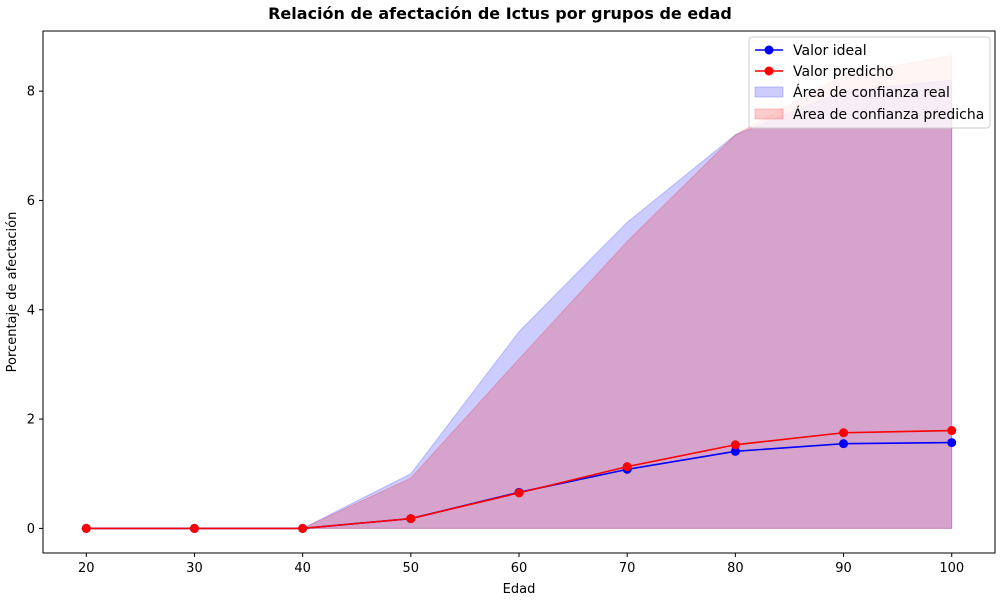 This screenshot has height=600, width=1000. I want to click on y-tick-label: 8, so click(31, 92).